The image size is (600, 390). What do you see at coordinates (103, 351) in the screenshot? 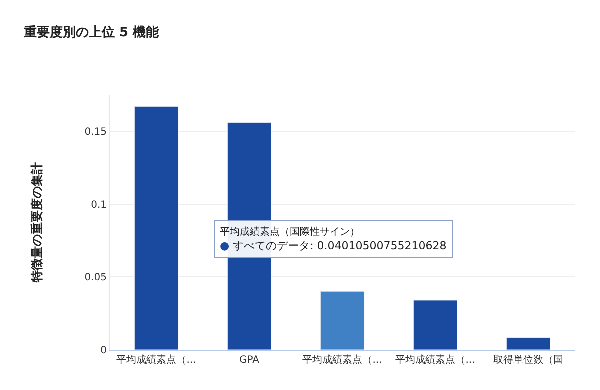
I see `y-tick-label: 0` at bounding box center [103, 351].